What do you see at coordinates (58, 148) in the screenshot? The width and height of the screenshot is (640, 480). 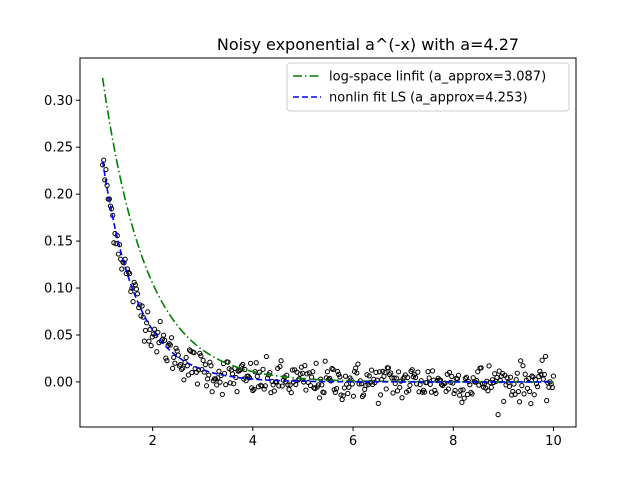 I see `y-tick-label: 0.25` at bounding box center [58, 148].